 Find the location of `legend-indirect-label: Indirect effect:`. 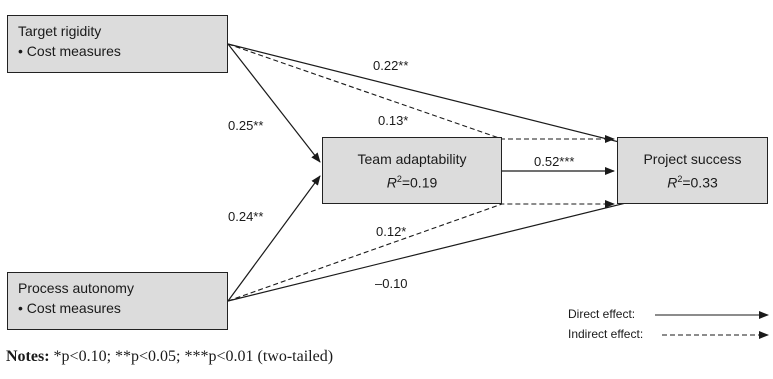

legend-indirect-label: Indirect effect: is located at coordinates (606, 334).